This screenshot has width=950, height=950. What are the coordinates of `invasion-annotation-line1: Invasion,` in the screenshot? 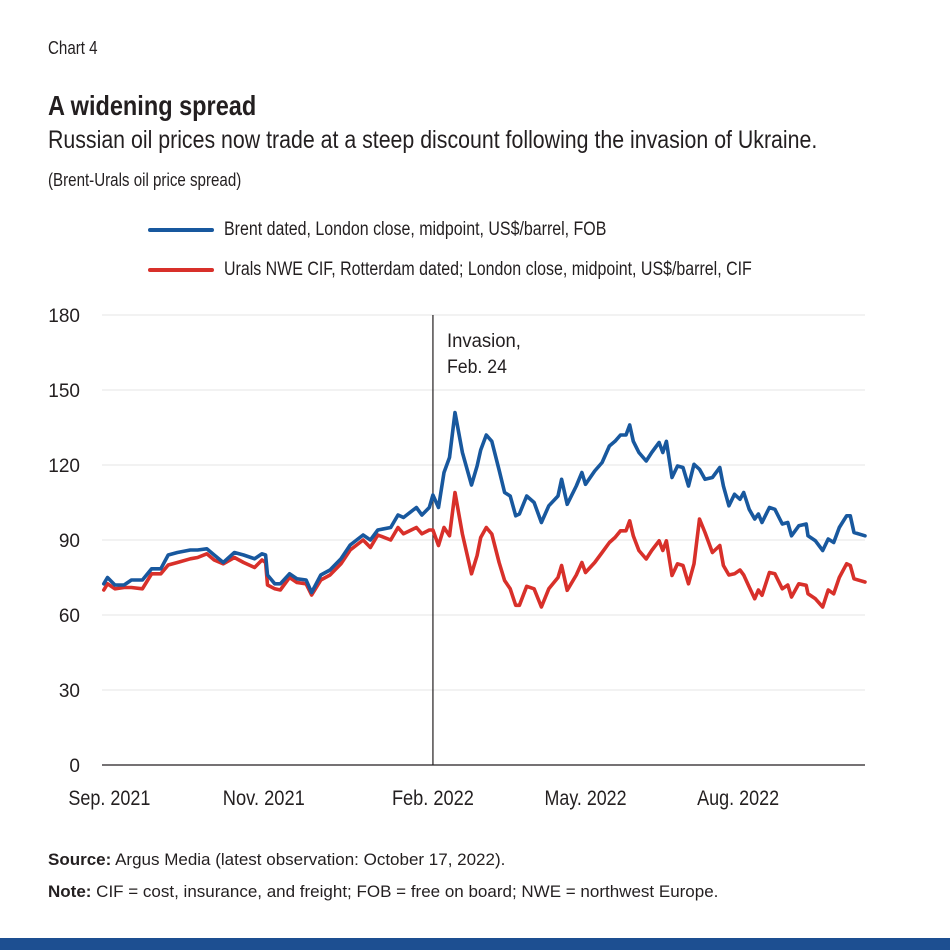 It's located at (484, 341).